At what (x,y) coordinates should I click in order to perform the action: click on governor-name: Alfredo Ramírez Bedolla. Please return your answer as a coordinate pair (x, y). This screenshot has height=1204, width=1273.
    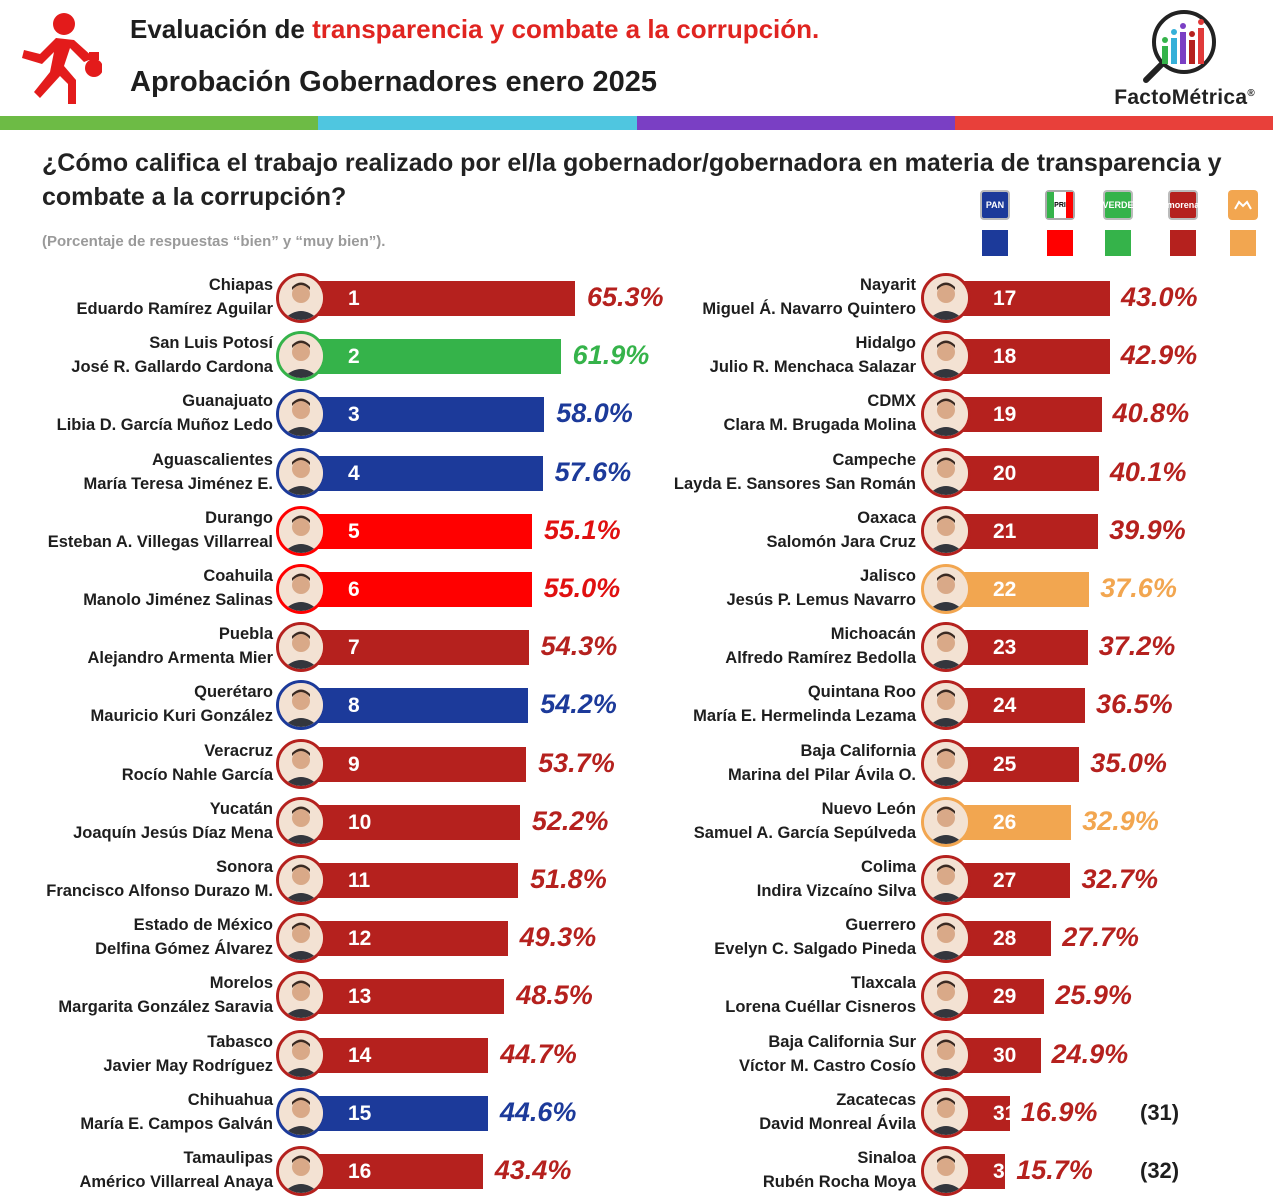
    Looking at the image, I should click on (820, 658).